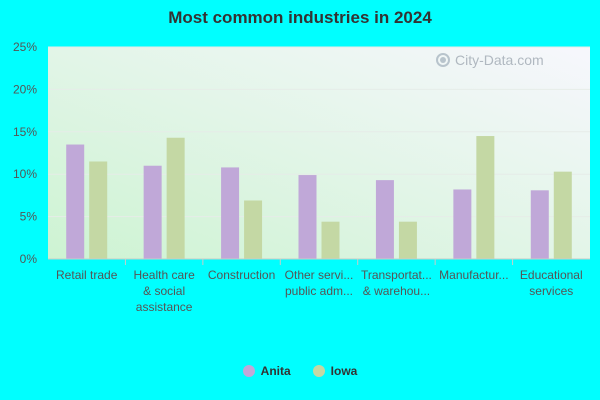  What do you see at coordinates (29, 217) in the screenshot?
I see `y-tick-label: 5%` at bounding box center [29, 217].